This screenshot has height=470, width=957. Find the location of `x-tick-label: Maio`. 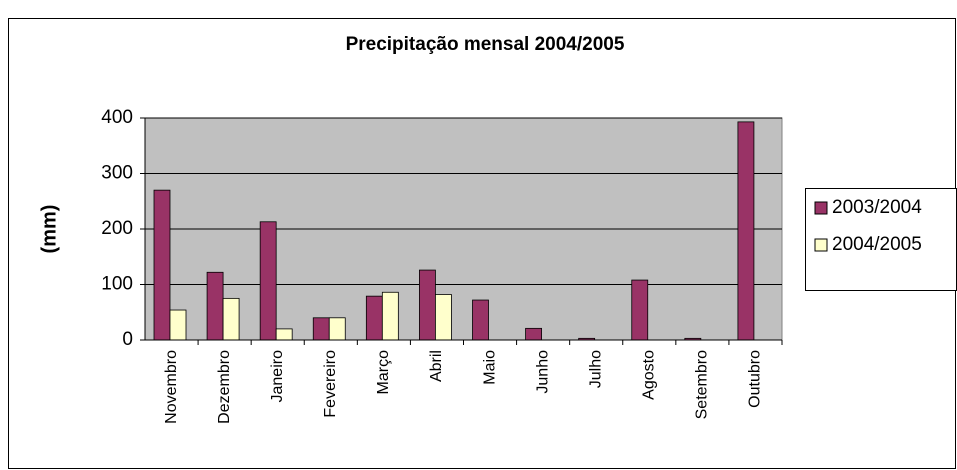

x-tick-label: Maio is located at coordinates (489, 367).